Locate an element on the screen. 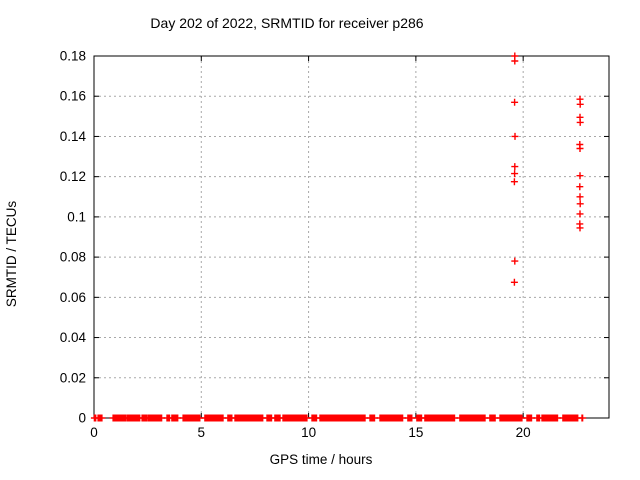 This screenshot has width=640, height=480. x-tick-label: 20 is located at coordinates (523, 432).